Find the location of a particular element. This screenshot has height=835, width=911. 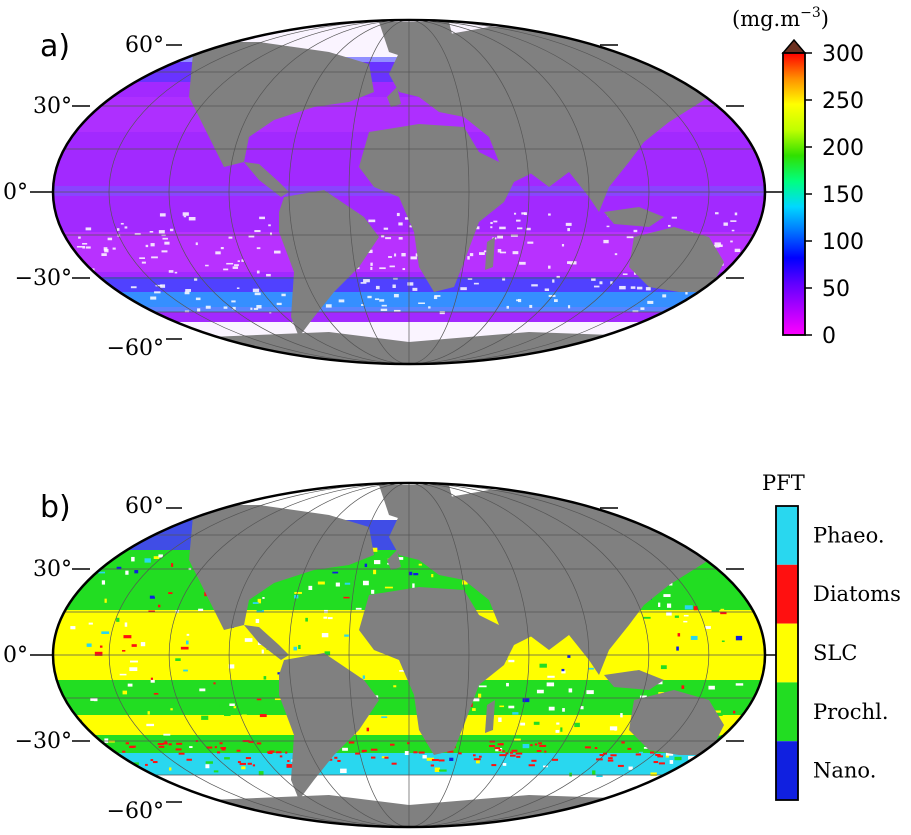

colorbar-gradient is located at coordinates (794, 194).